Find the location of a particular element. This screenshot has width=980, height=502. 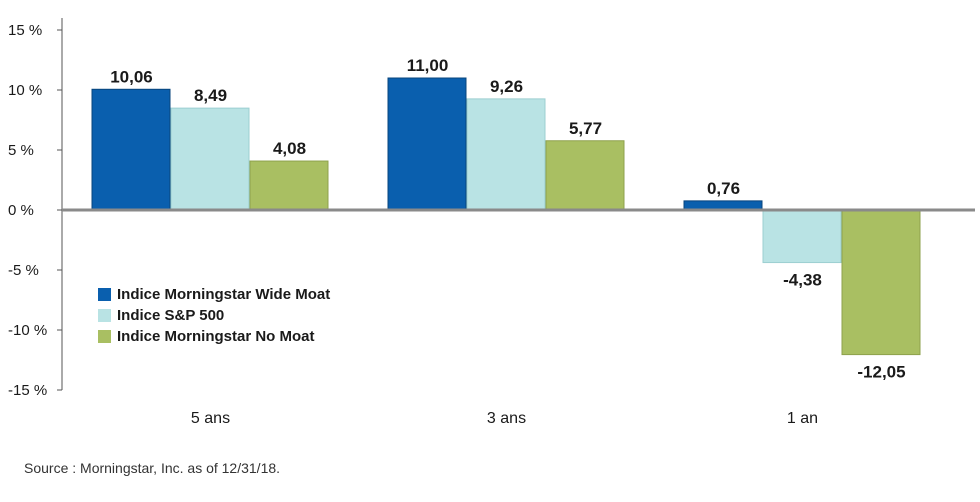

y-tick-label: 0 % is located at coordinates (21, 210).